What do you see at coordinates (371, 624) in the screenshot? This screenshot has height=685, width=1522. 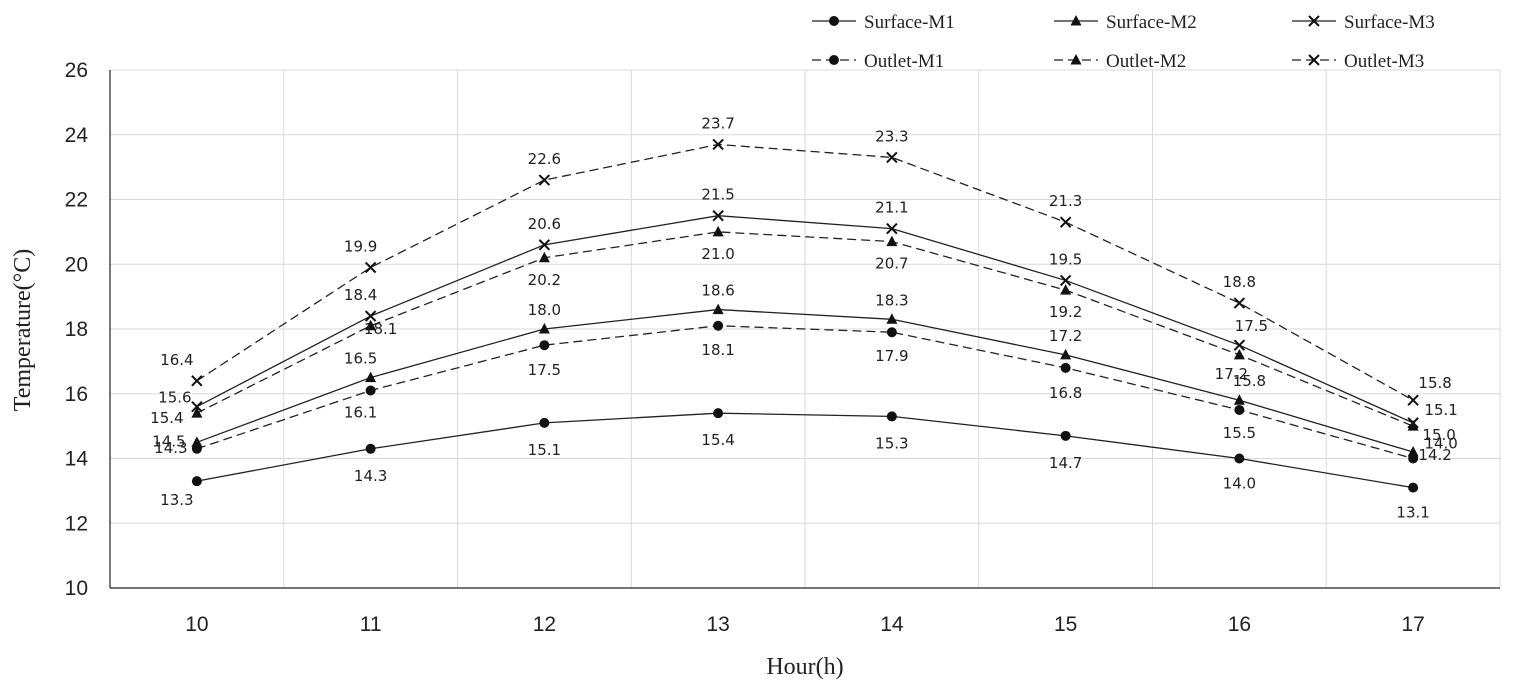 I see `x-tick-label: 11` at bounding box center [371, 624].